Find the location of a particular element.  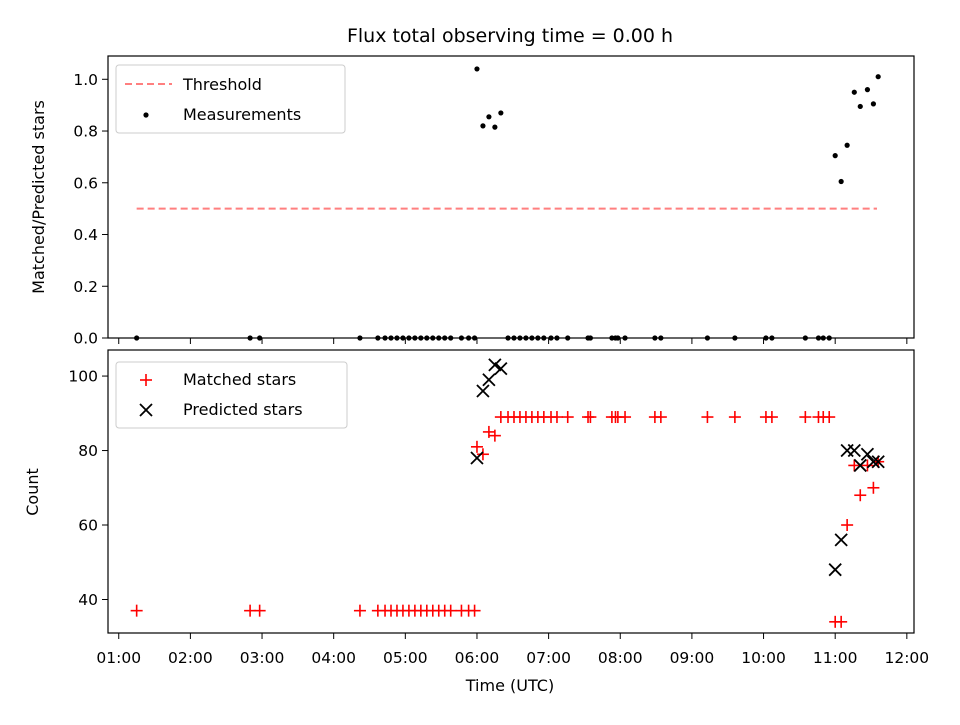

top-y-tick-label: 0.0 is located at coordinates (85, 339).